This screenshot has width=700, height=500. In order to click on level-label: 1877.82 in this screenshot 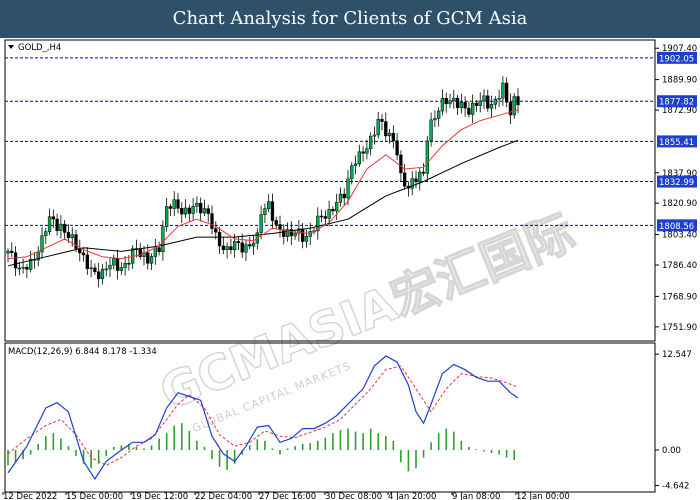, I will do `click(676, 103)`.